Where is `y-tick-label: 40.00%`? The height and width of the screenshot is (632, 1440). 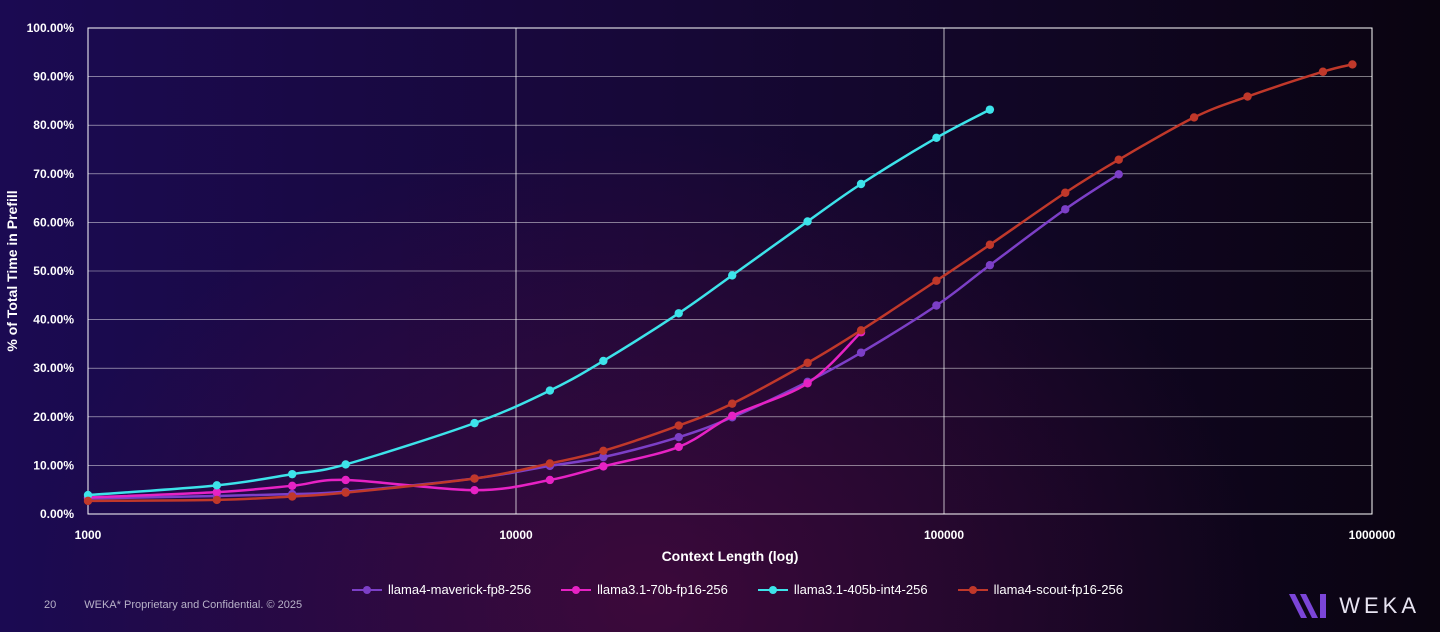
y-tick-label: 40.00% is located at coordinates (53, 320).